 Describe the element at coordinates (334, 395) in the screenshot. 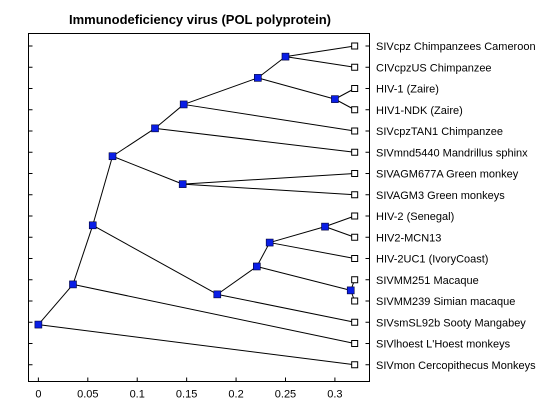

I see `x-tick-label: 0.3` at that location.